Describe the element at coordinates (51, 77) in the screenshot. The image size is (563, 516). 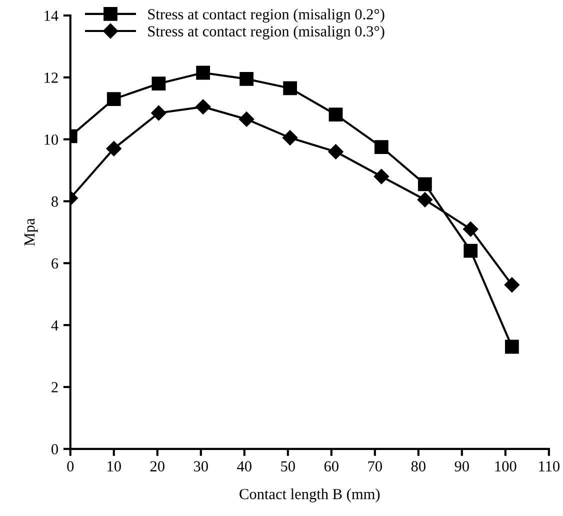
I see `y-tick-label: 12` at that location.